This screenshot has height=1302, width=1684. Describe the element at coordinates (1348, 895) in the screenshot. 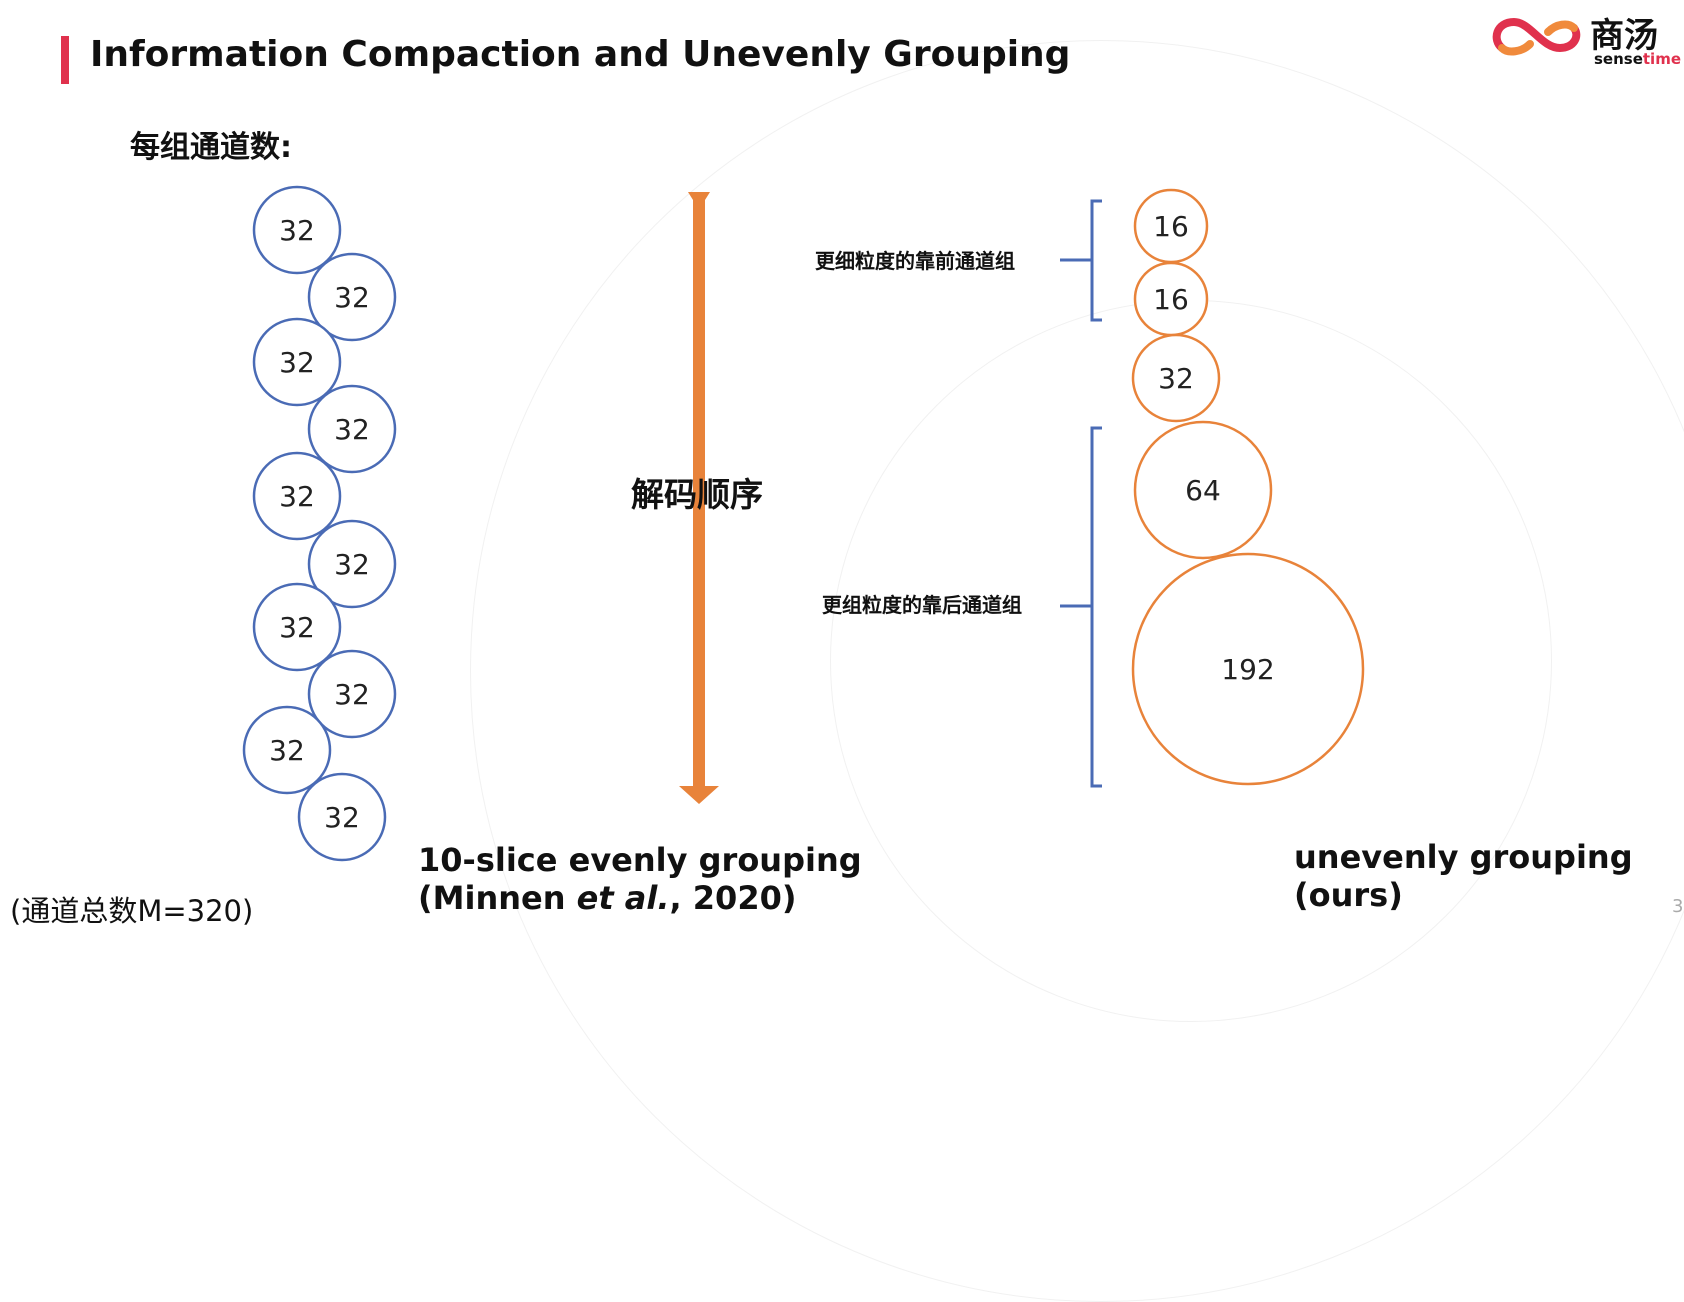

I see `right-caption-line2: (ours)` at that location.